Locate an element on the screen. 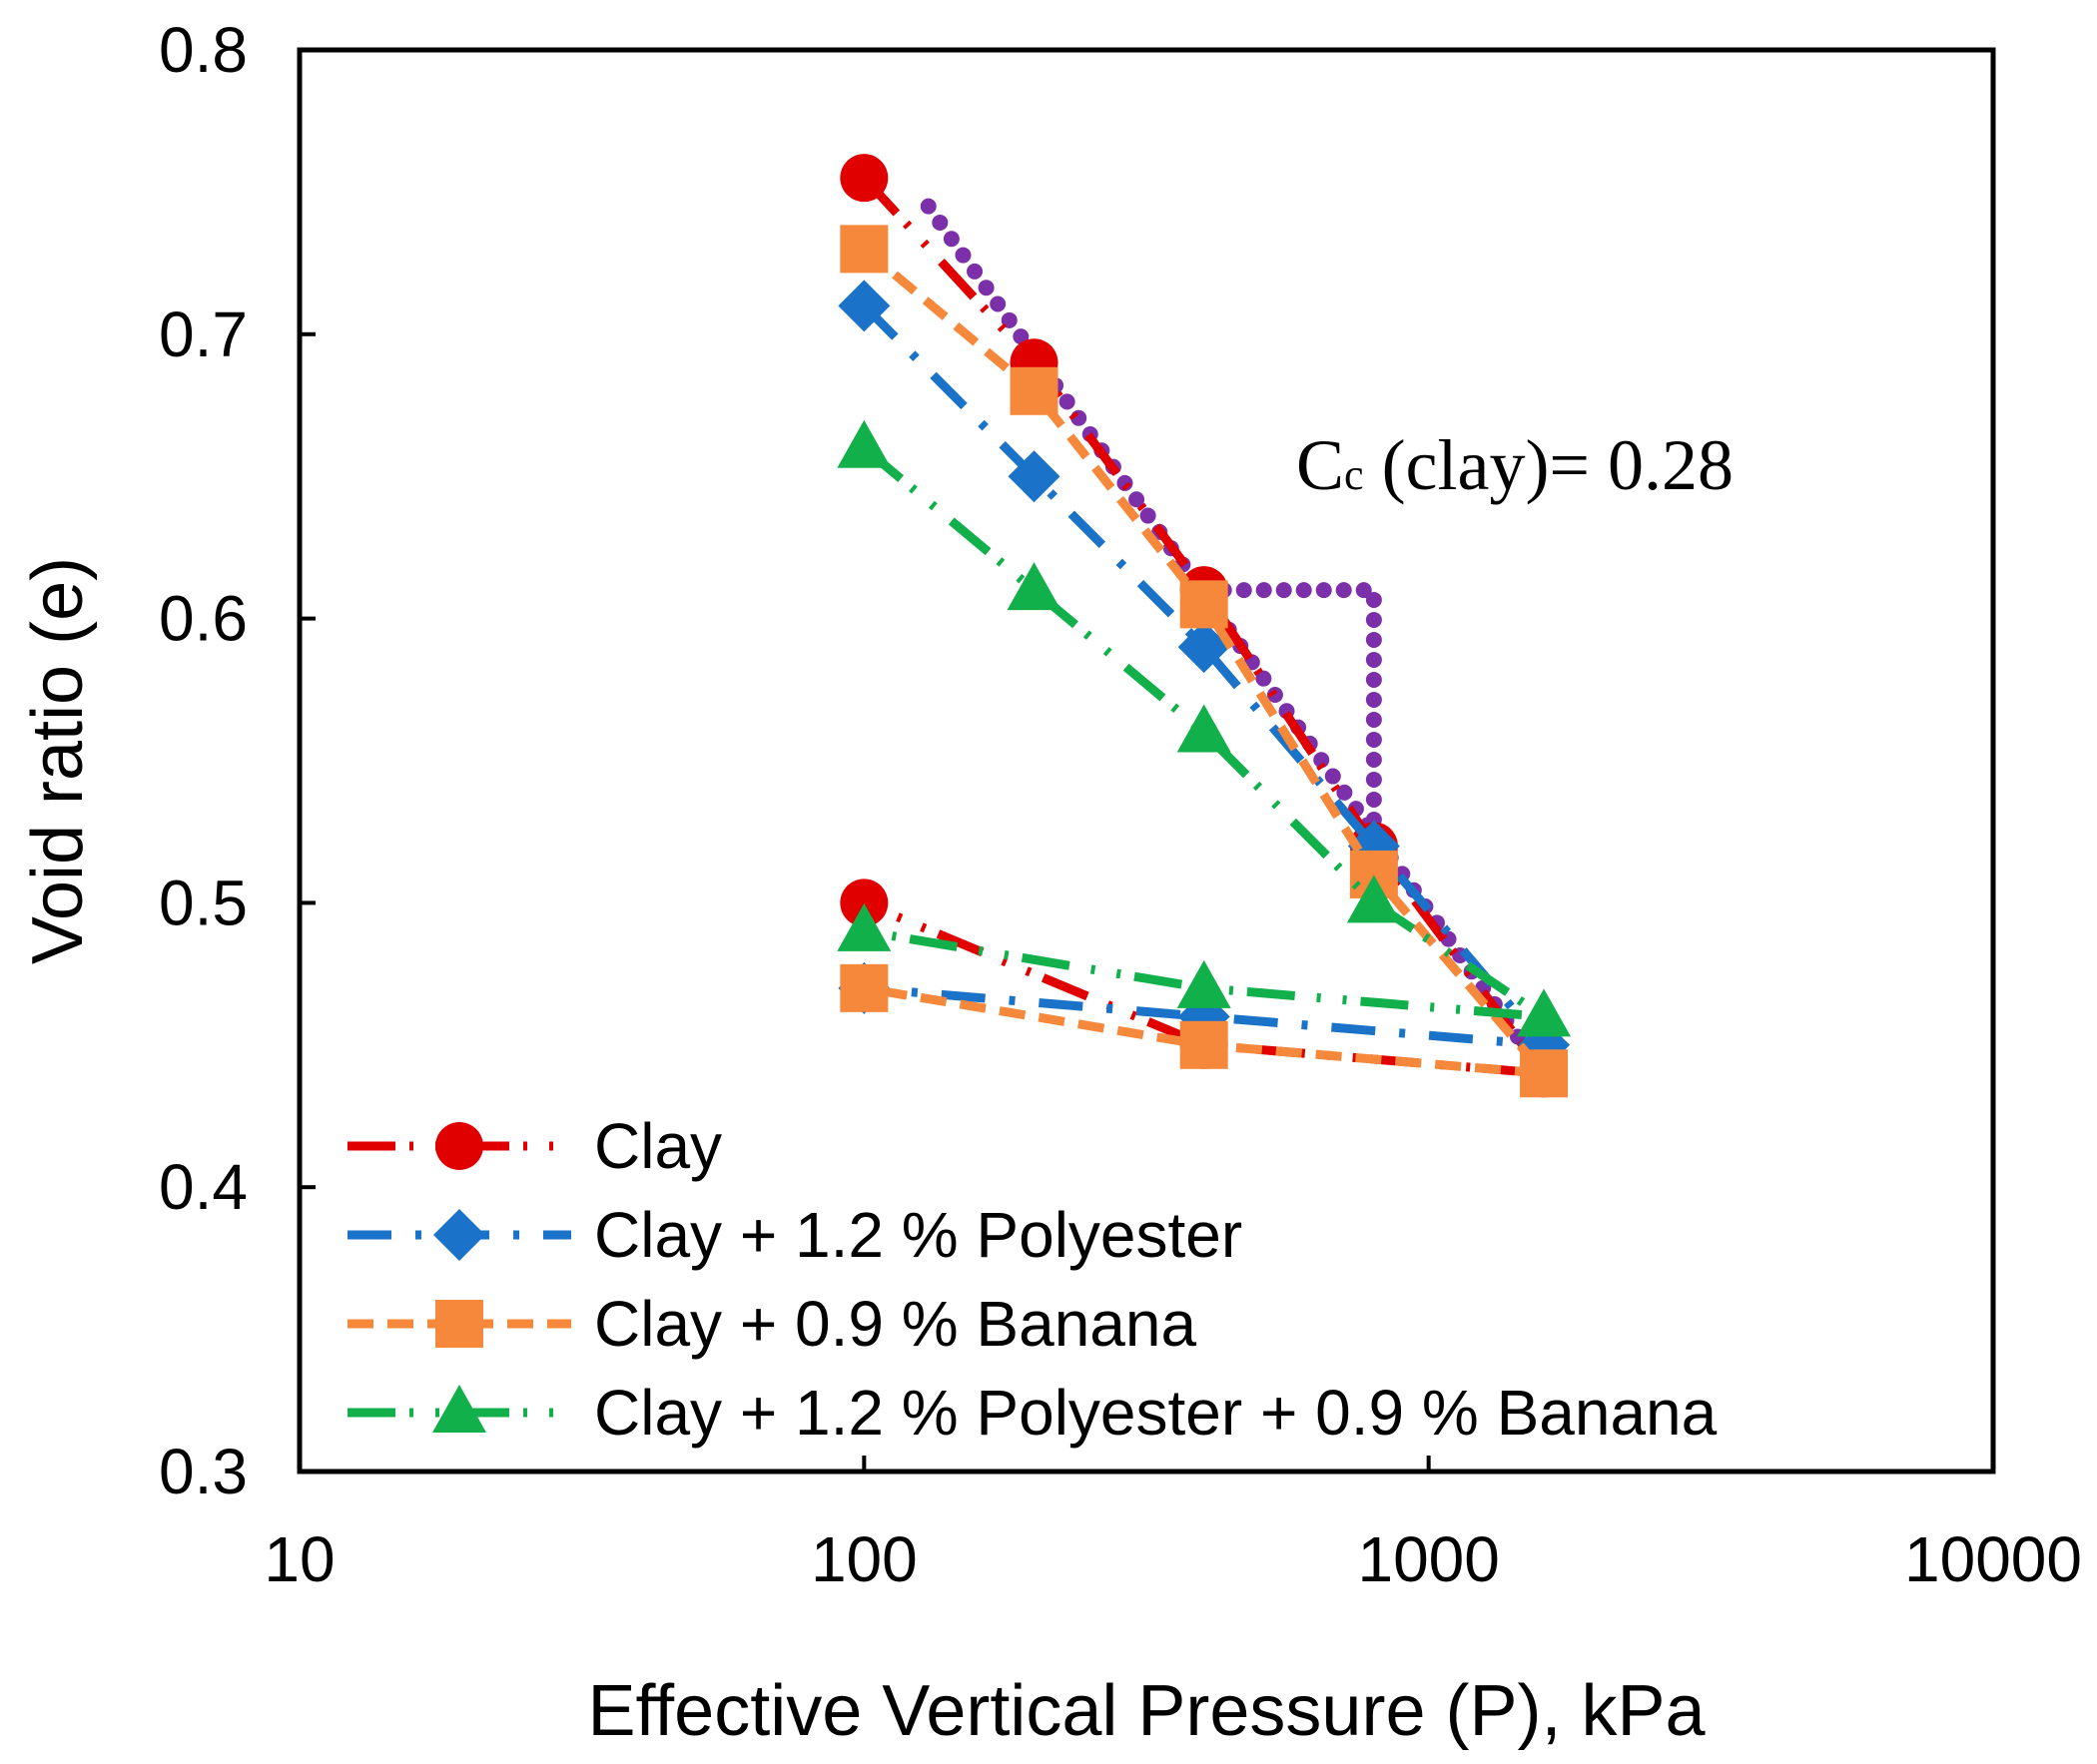 The height and width of the screenshot is (1764, 2097). y-tick-label: 0.3 is located at coordinates (203, 1471).